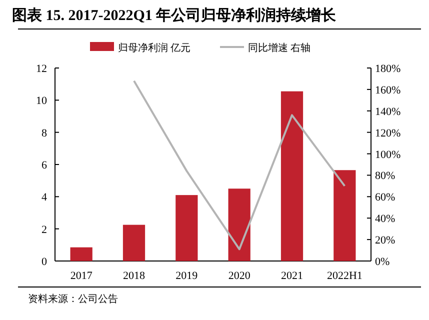  Describe the element at coordinates (45, 133) in the screenshot. I see `y-tick-label: 8` at that location.